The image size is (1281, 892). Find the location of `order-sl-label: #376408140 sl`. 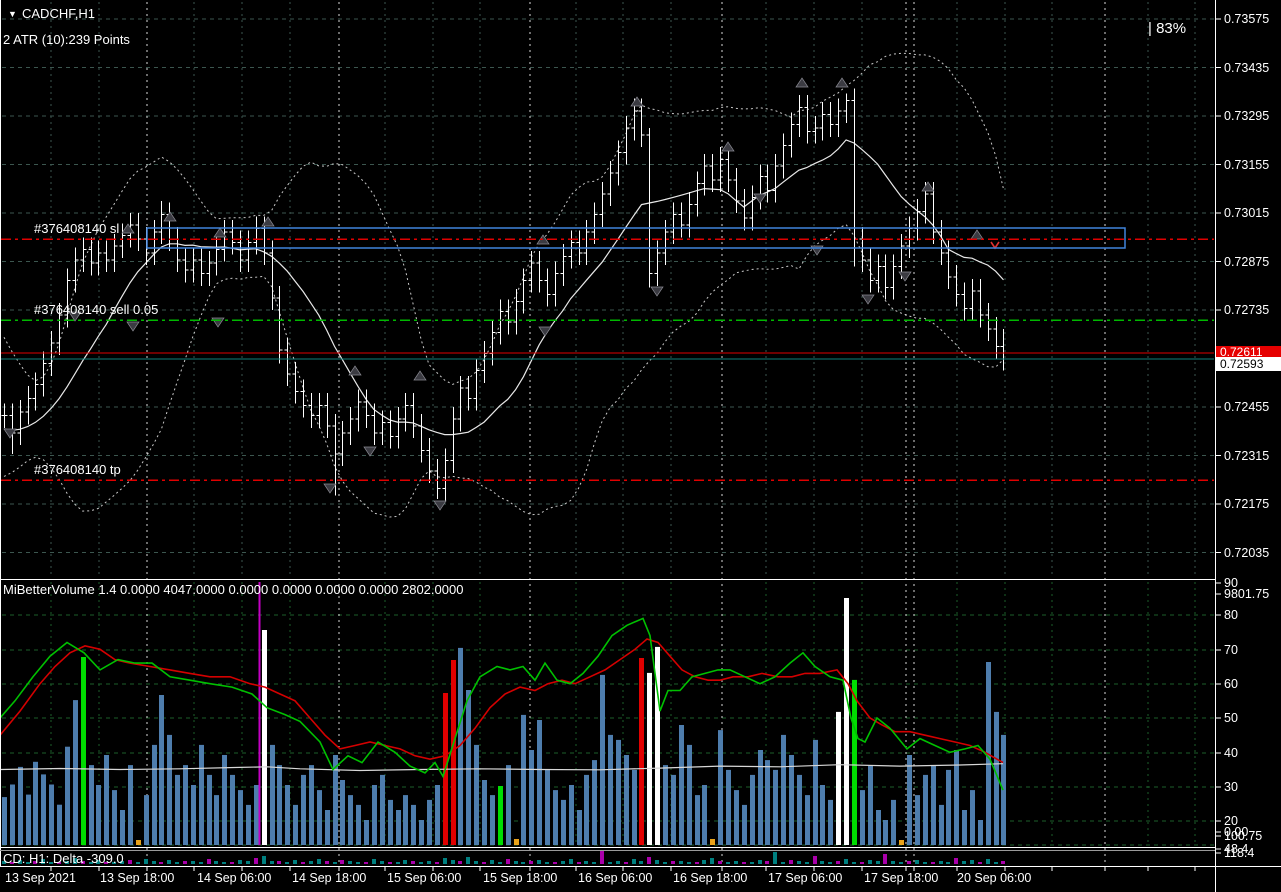

order-sl-label: #376408140 sl is located at coordinates (77, 228).